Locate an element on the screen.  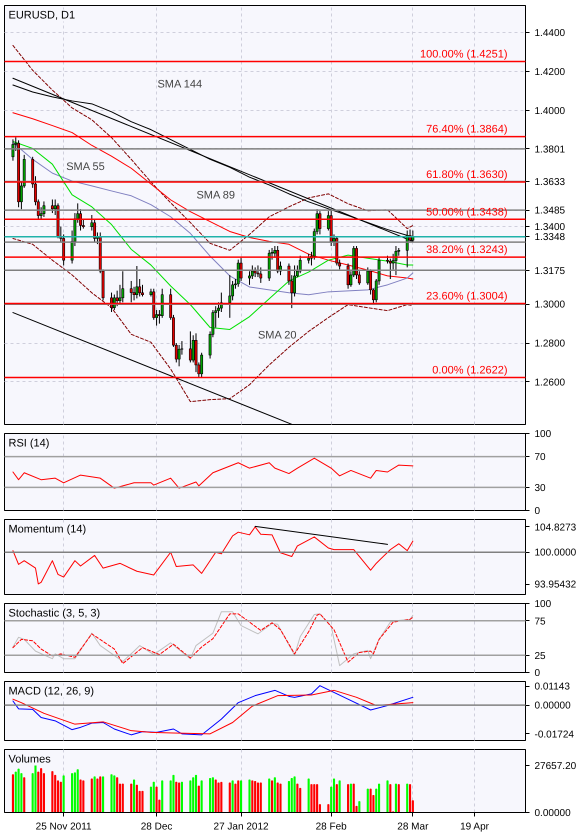
y-tick-label: 30 is located at coordinates (540, 488).